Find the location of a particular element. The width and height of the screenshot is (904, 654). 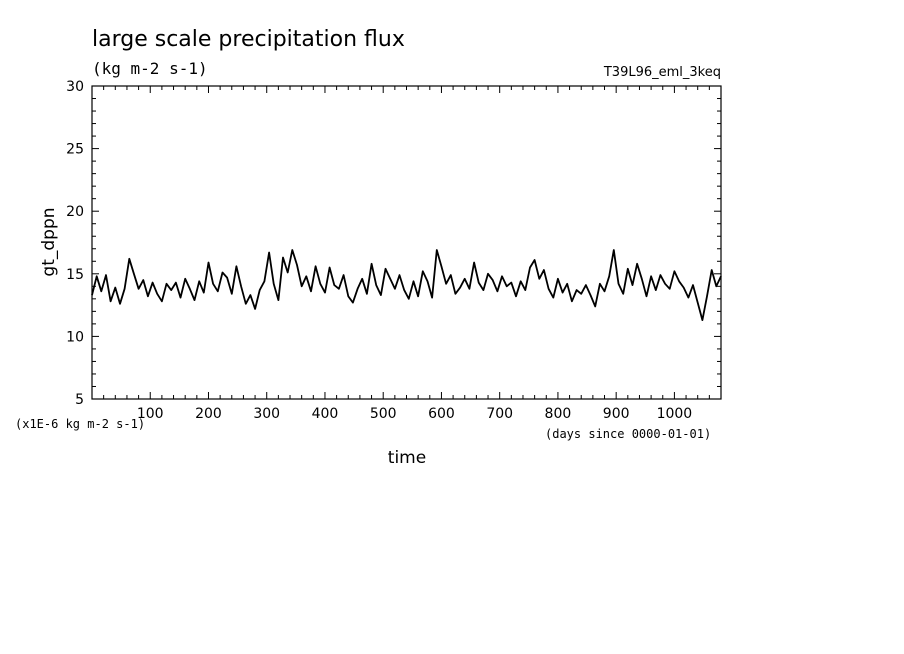

y-tick-label: 15 is located at coordinates (75, 275).